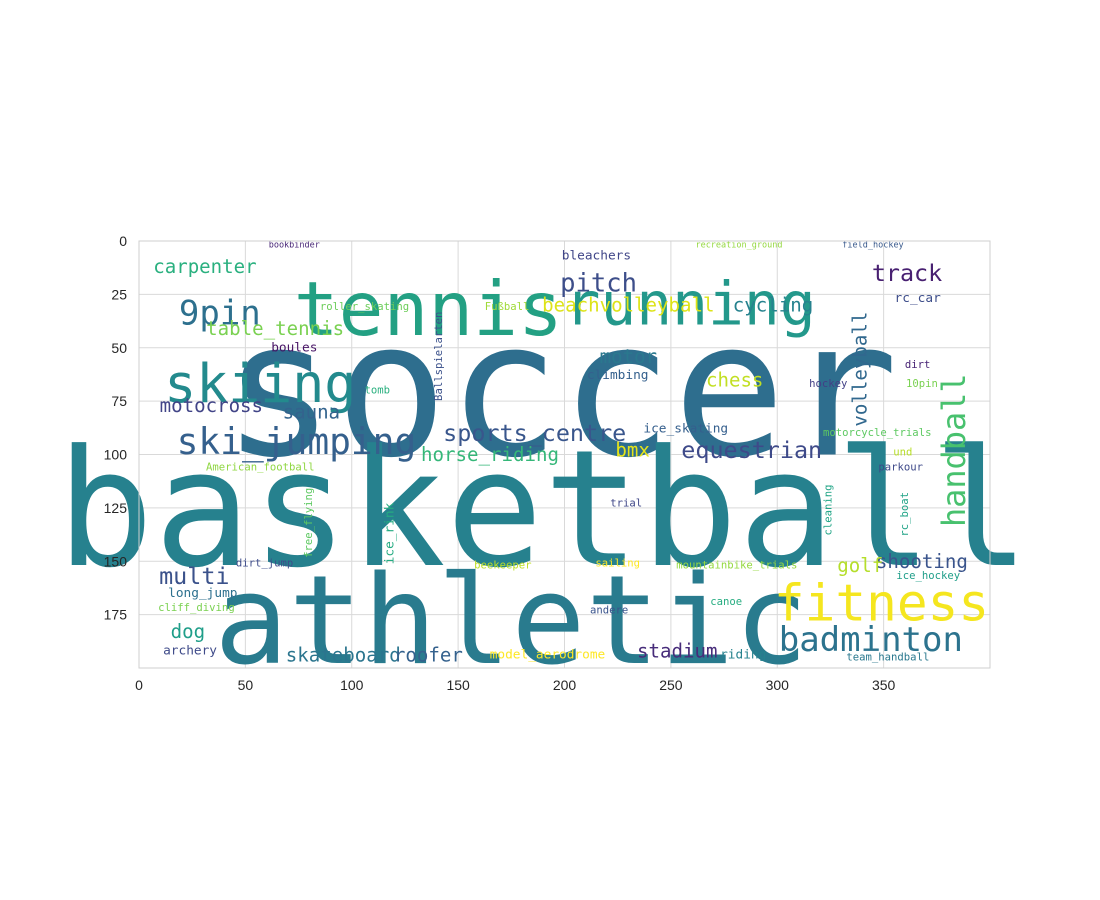 Image resolution: width=1100 pixels, height=900 pixels. Describe the element at coordinates (119, 401) in the screenshot. I see `y-tick-label: 75` at that location.